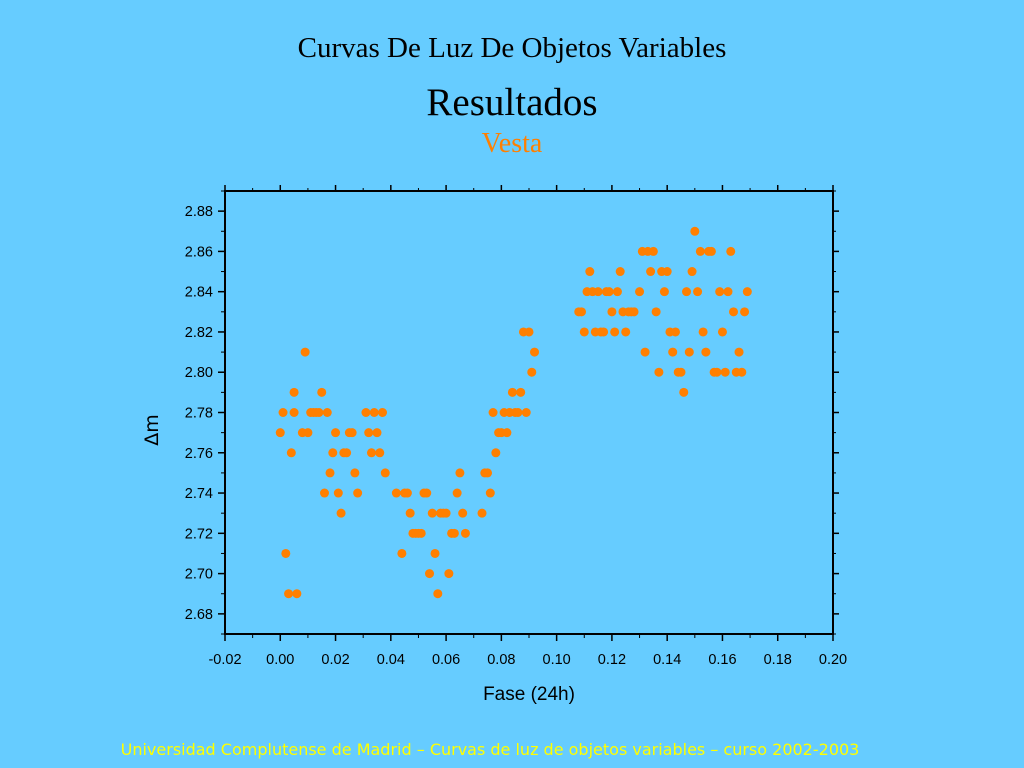 This screenshot has height=768, width=1024. Describe the element at coordinates (199, 454) in the screenshot. I see `y-tick-label: 2.76` at that location.